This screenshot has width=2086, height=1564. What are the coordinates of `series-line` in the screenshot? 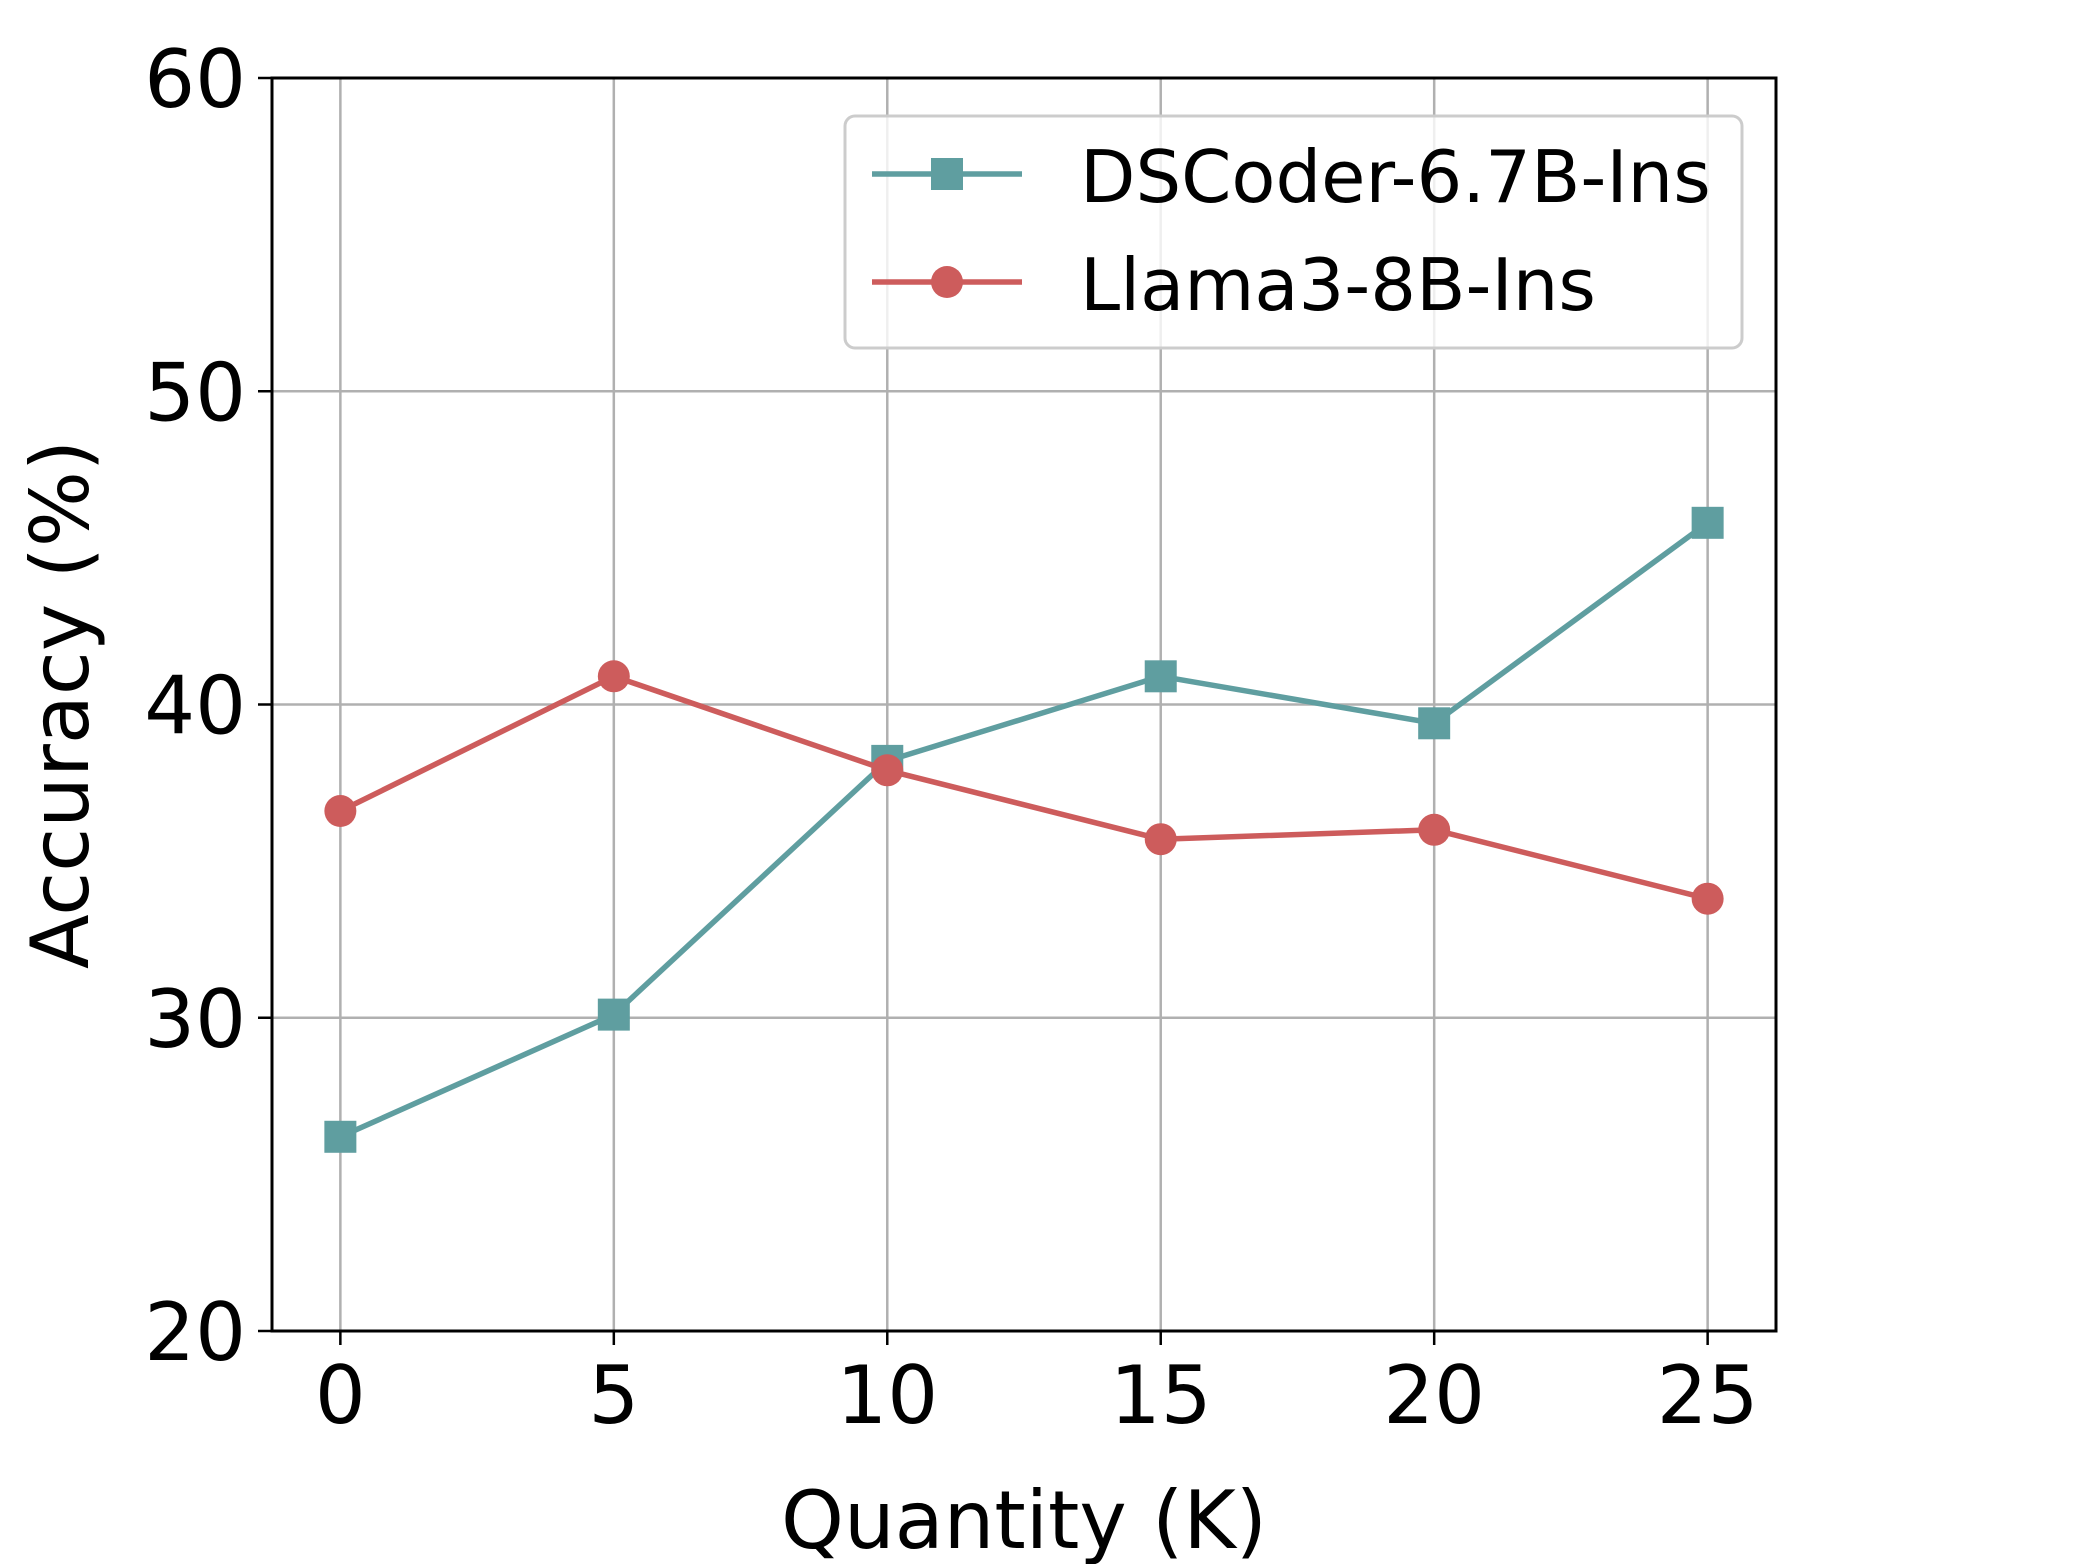 It's located at (1024, 787).